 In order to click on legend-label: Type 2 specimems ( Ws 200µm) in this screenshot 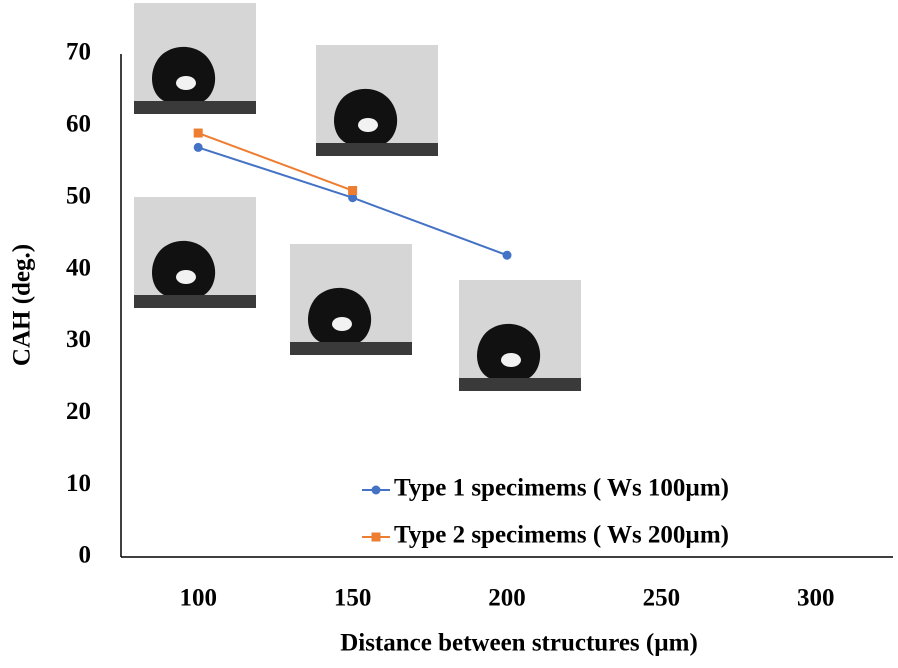, I will do `click(561, 535)`.